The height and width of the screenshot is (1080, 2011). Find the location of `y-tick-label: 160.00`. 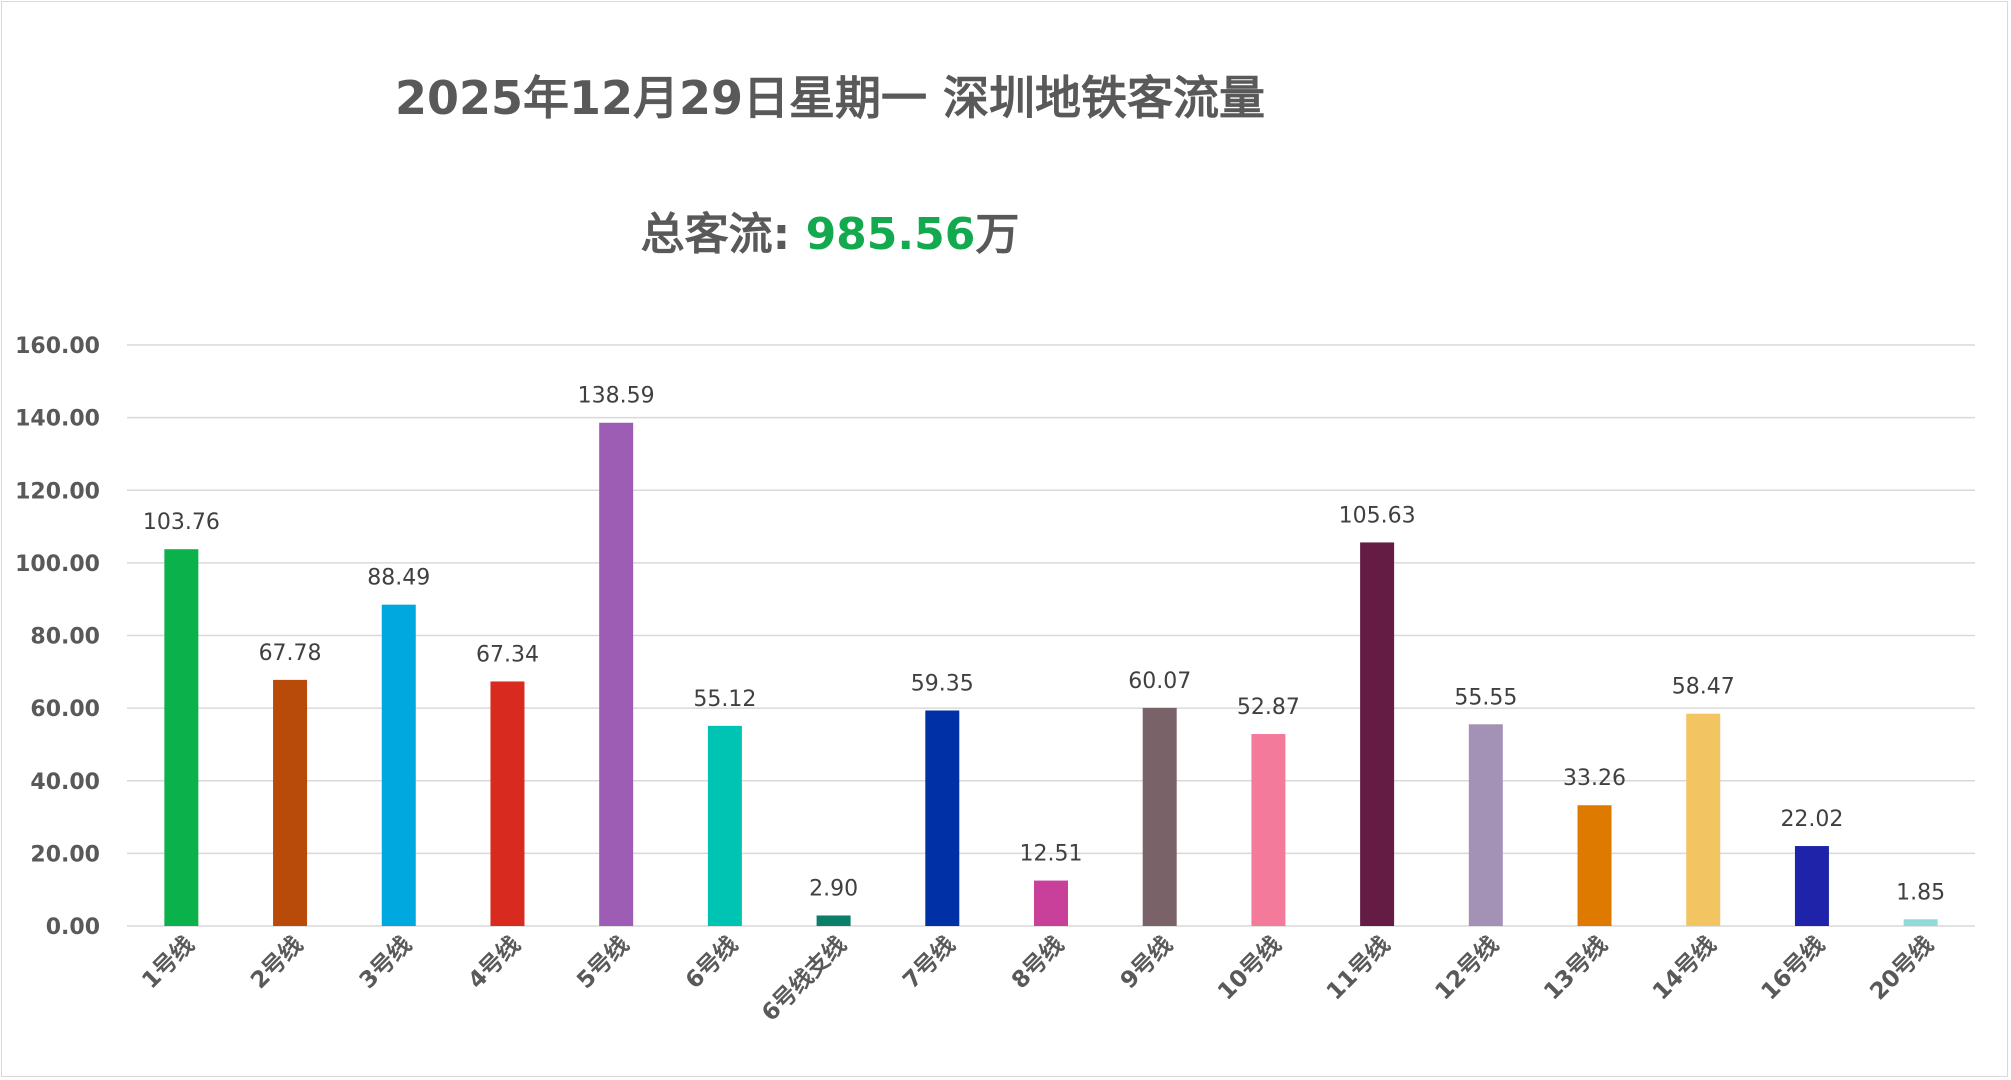

y-tick-label: 160.00 is located at coordinates (57, 346).